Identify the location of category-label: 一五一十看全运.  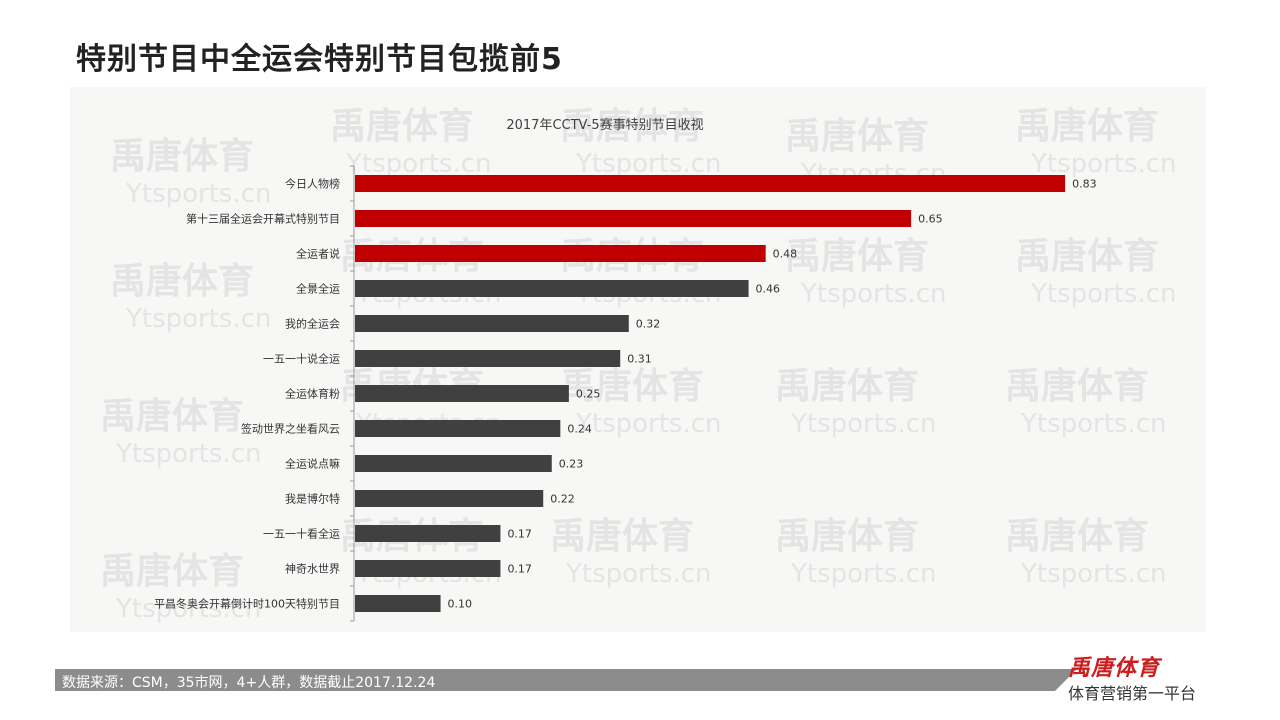
(301, 534).